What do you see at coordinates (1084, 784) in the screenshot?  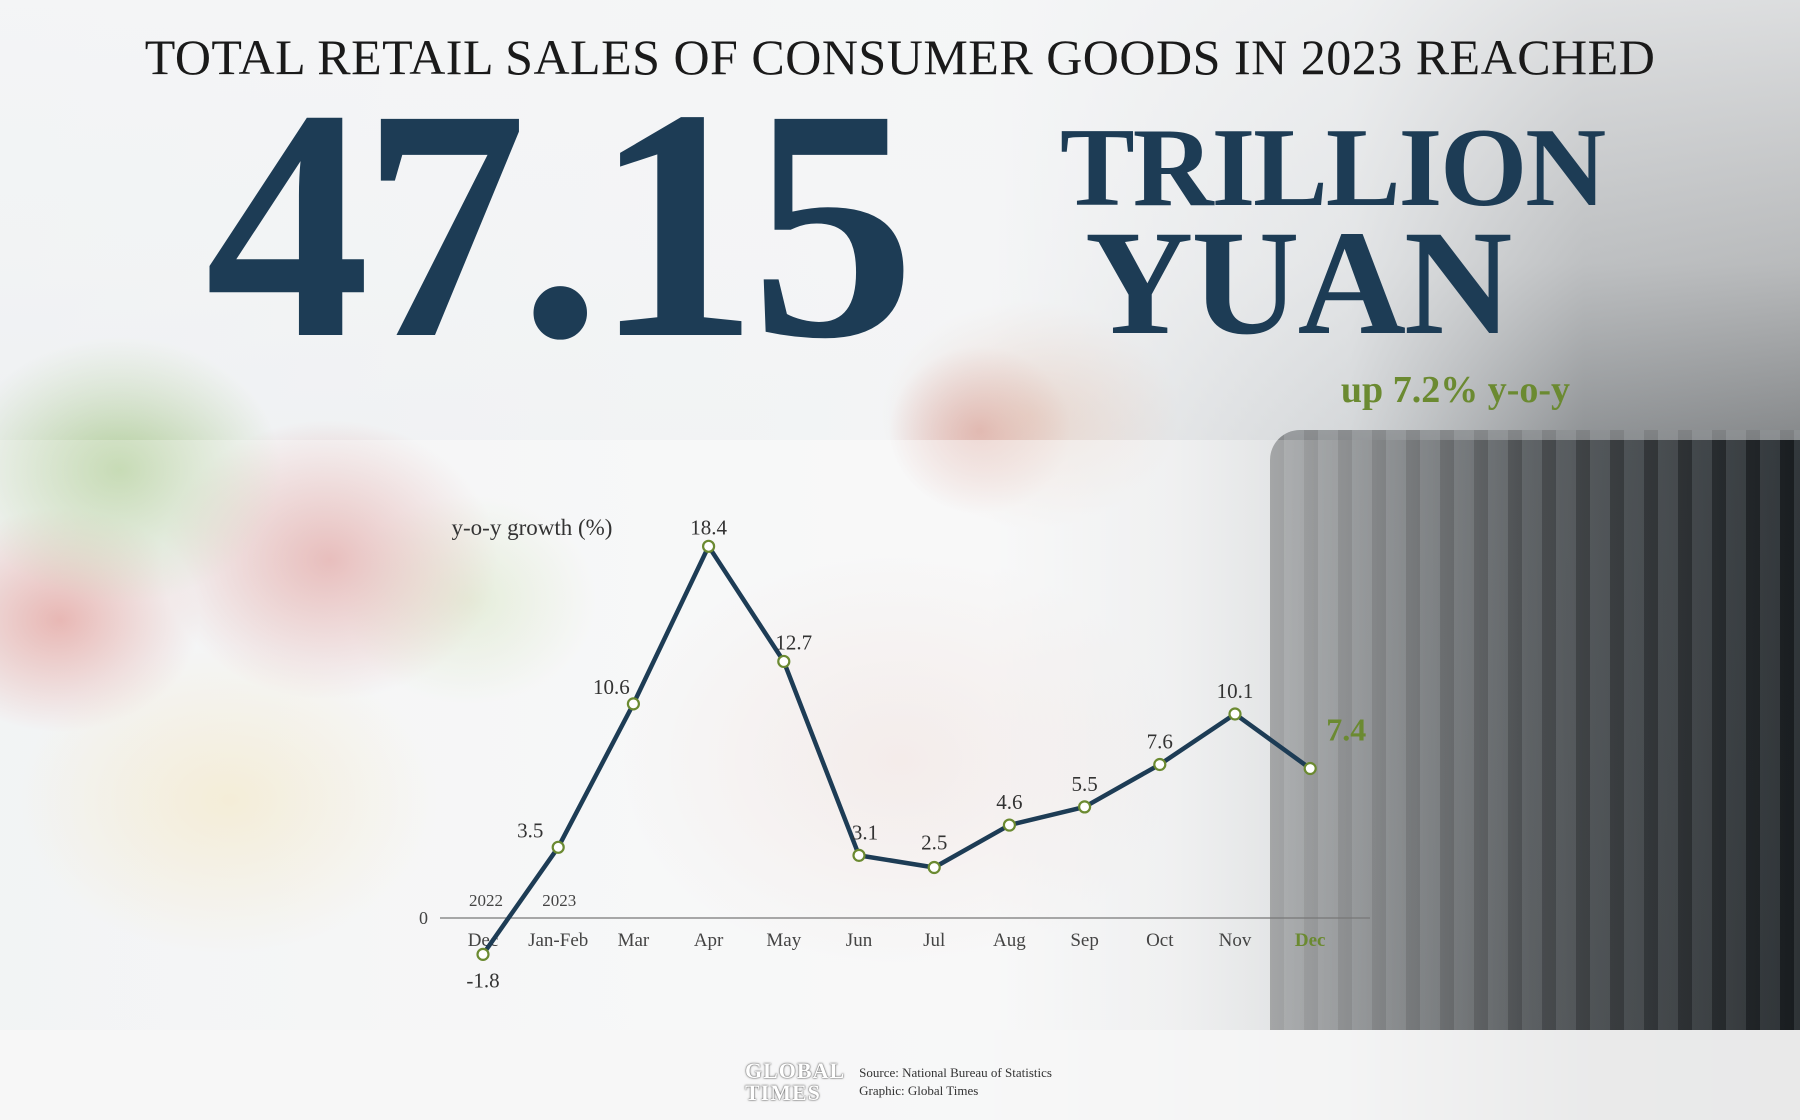 I see `data-label: 5.5` at bounding box center [1084, 784].